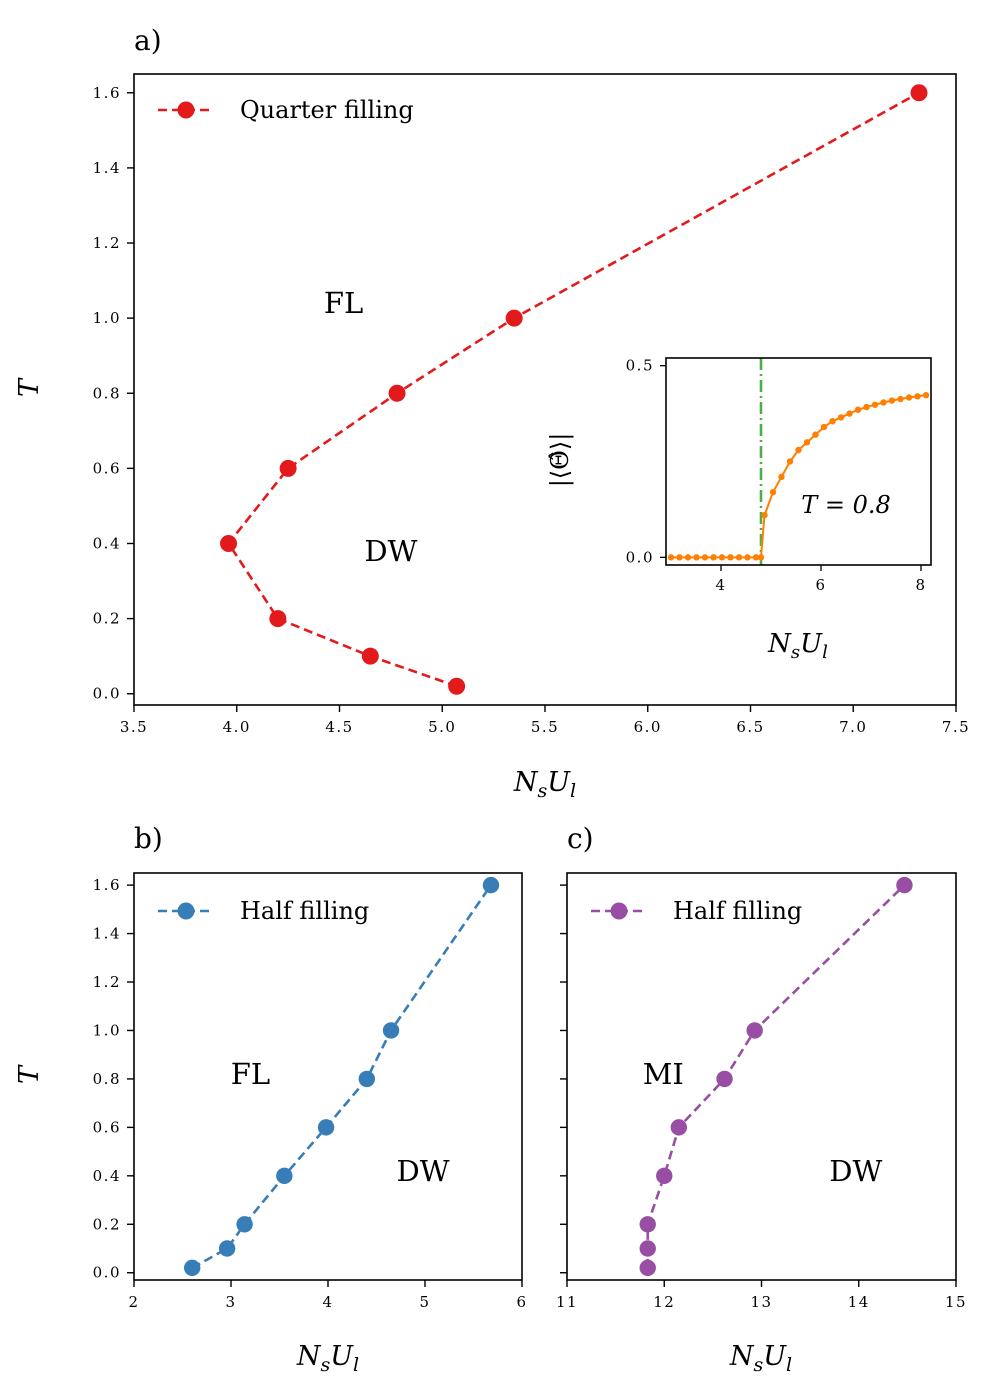  Describe the element at coordinates (107, 543) in the screenshot. I see `y-tick-label: 0.4` at that location.